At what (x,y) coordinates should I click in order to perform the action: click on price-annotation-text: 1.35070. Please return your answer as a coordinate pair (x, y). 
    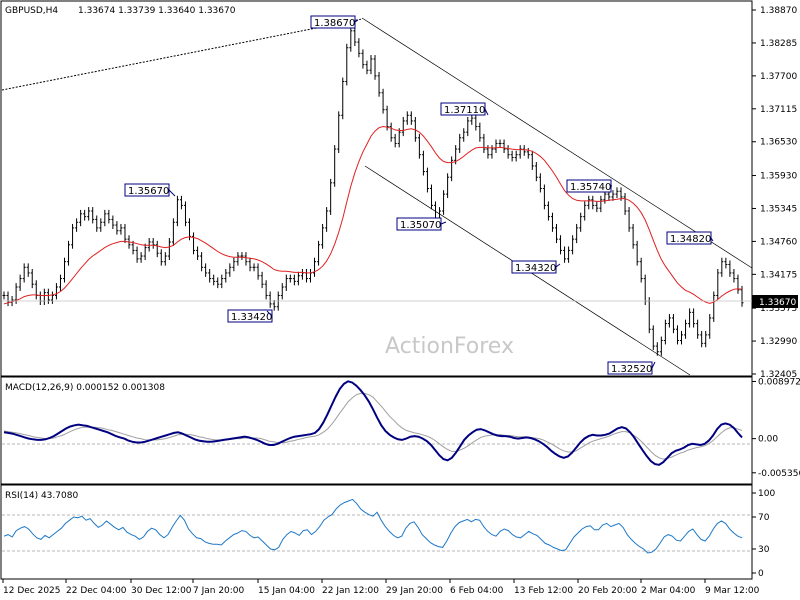
    Looking at the image, I should click on (420, 225).